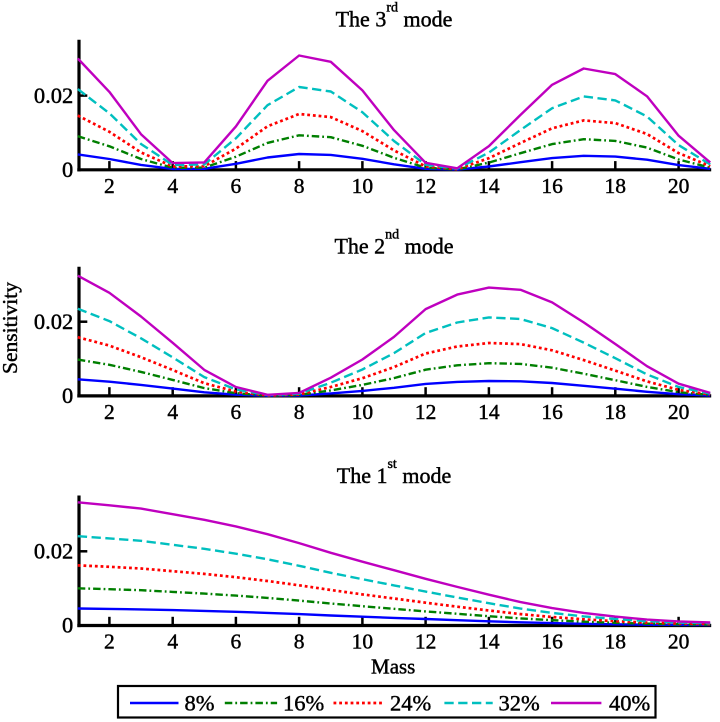  What do you see at coordinates (410, 703) in the screenshot?
I see `svg-text: 24%` at bounding box center [410, 703].